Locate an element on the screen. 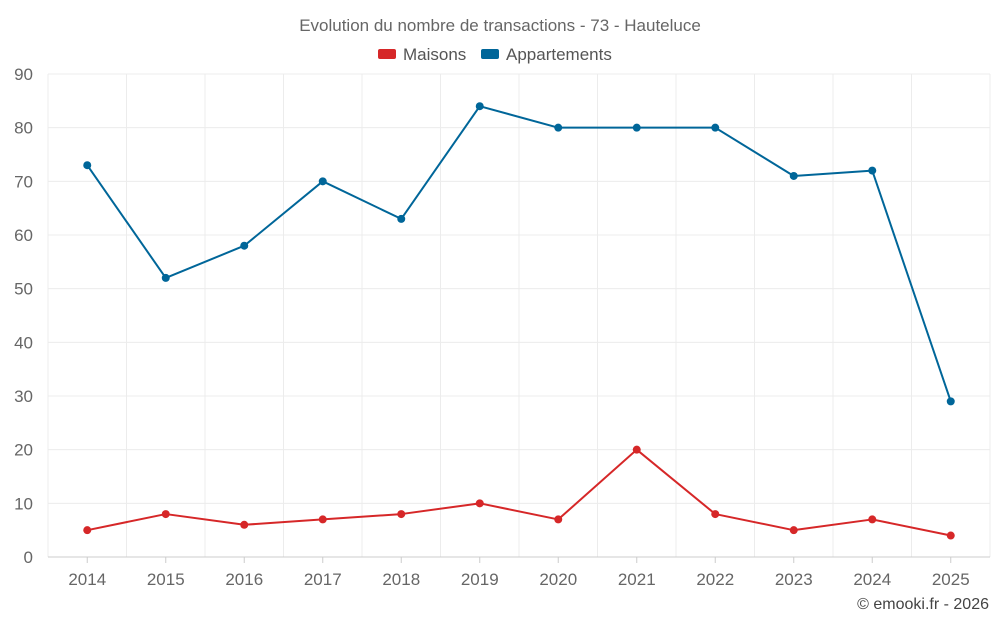  y-tick-label: 10 is located at coordinates (23, 503).